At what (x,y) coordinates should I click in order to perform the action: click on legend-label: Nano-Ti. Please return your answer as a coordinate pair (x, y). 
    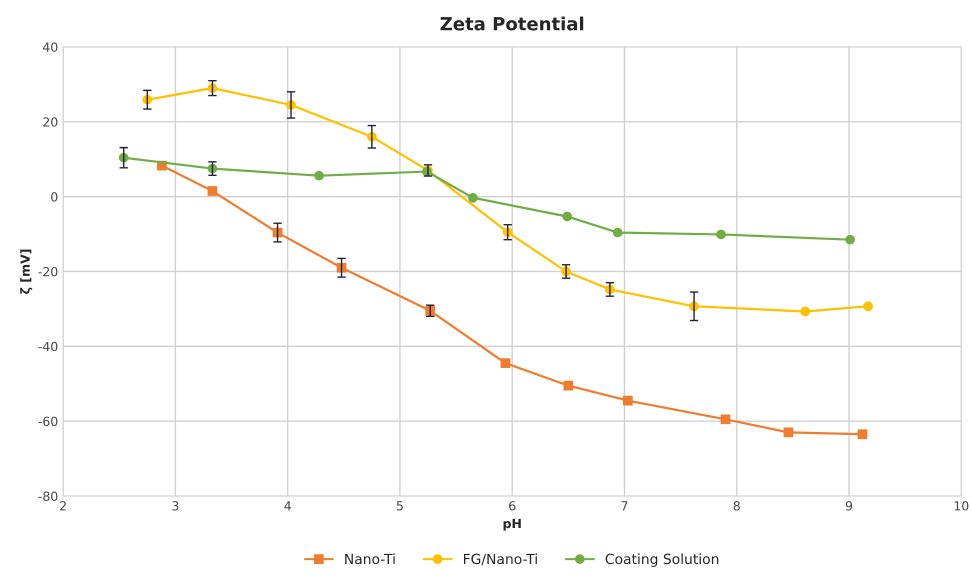
    Looking at the image, I should click on (370, 558).